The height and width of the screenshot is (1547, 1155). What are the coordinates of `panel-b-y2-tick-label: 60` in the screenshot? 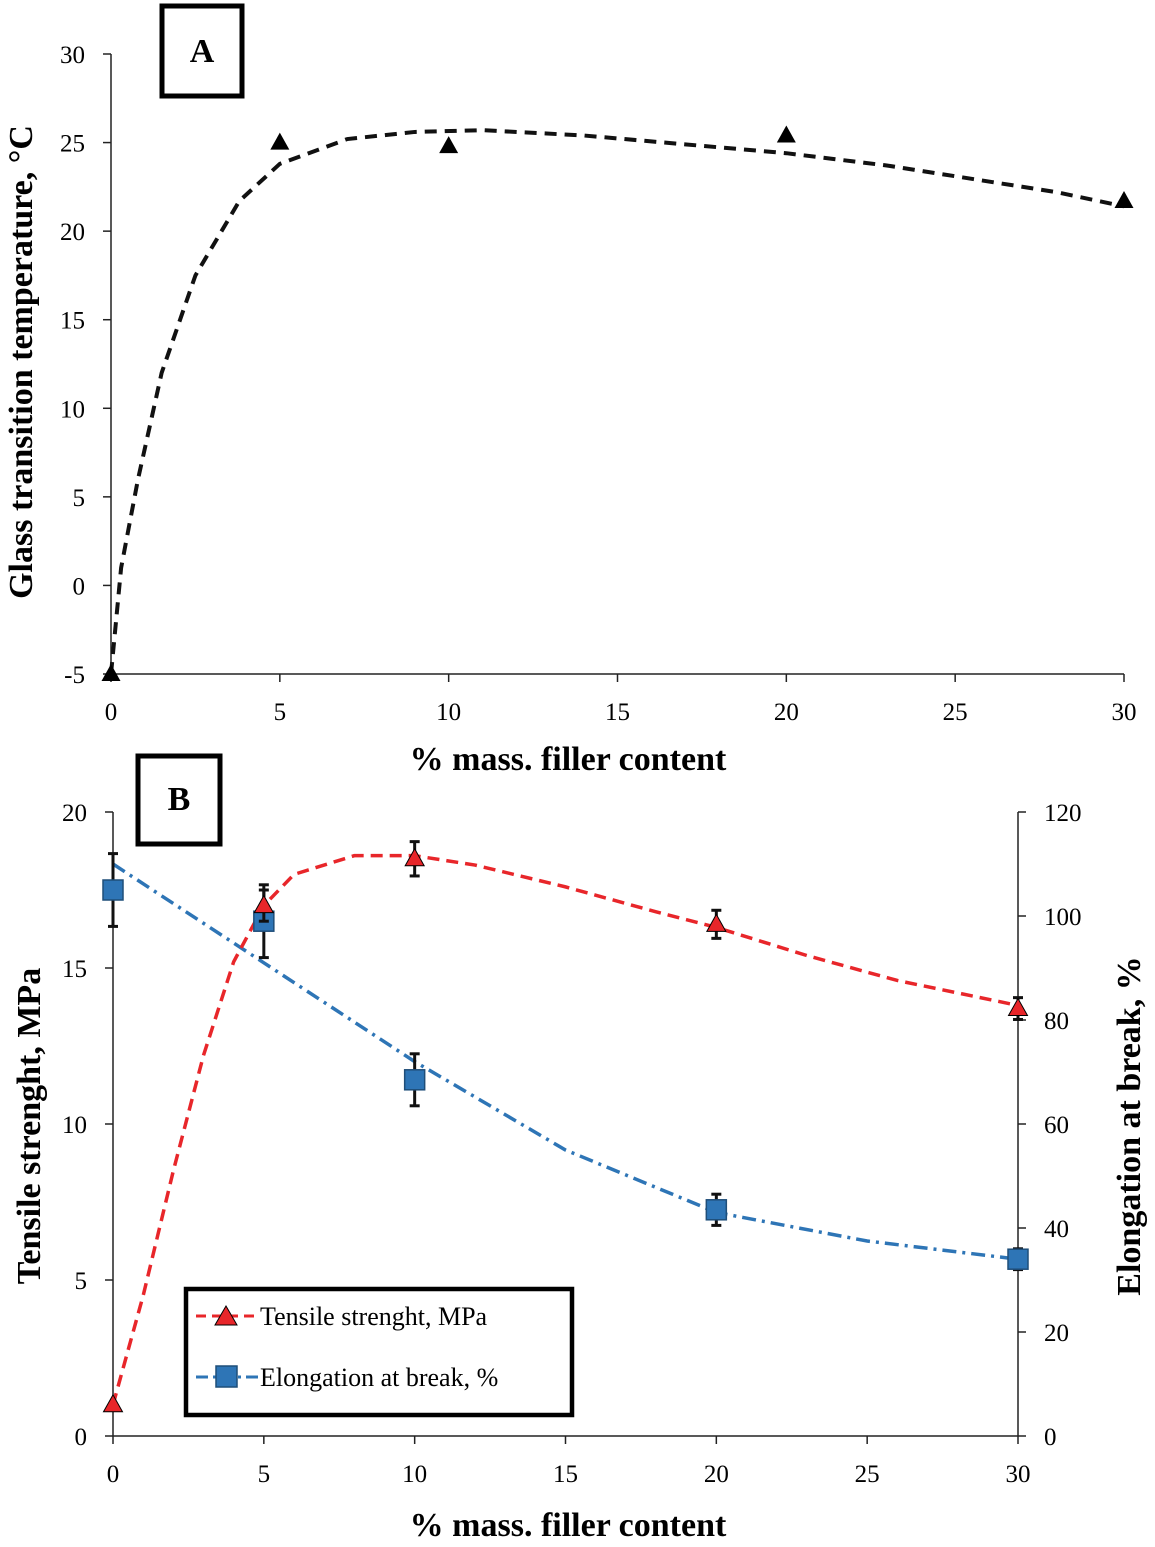 It's located at (1056, 1125).